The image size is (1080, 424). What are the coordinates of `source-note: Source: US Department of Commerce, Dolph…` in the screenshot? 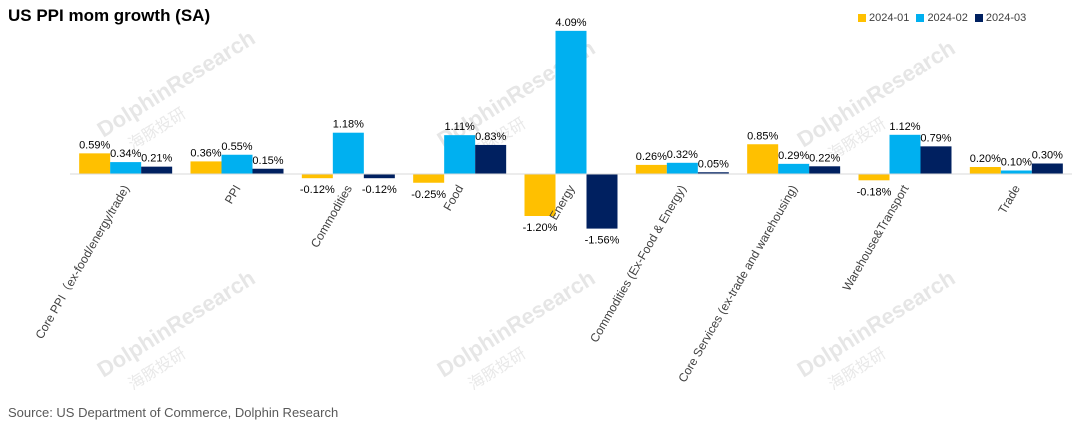 It's located at (173, 412).